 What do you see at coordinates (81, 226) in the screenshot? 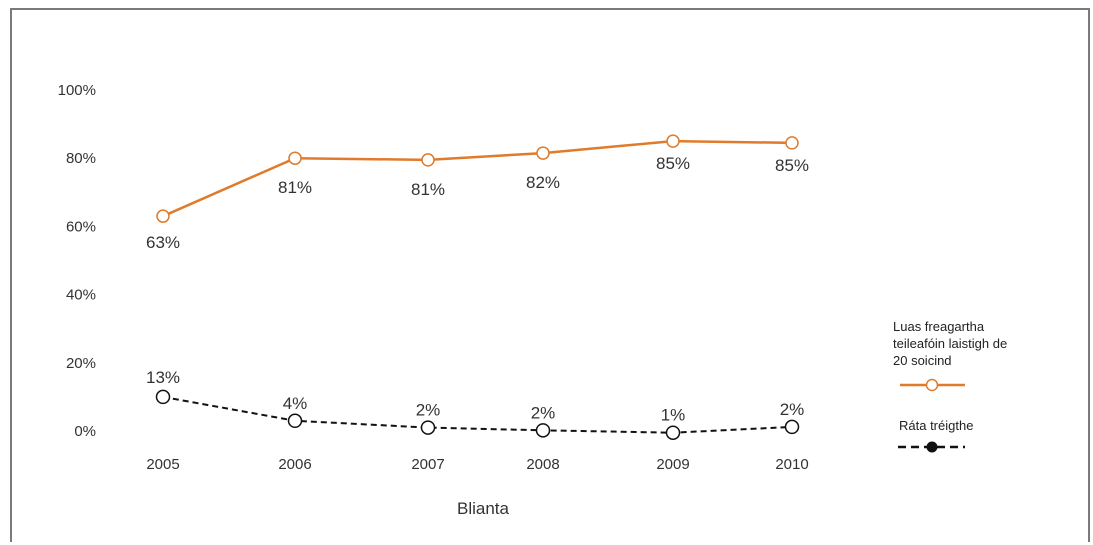
I see `y-tick-label: 60%` at bounding box center [81, 226].